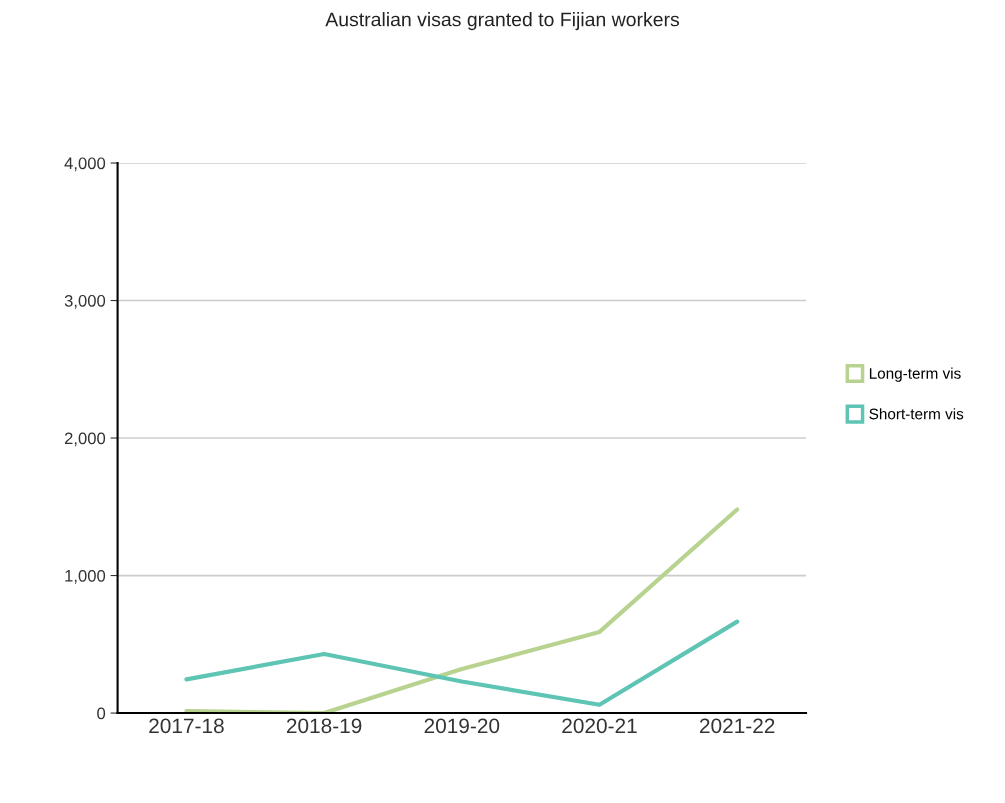 This screenshot has width=1005, height=803. What do you see at coordinates (502, 21) in the screenshot?
I see `chart-title: Australian visas granted to Fijian workers` at bounding box center [502, 21].